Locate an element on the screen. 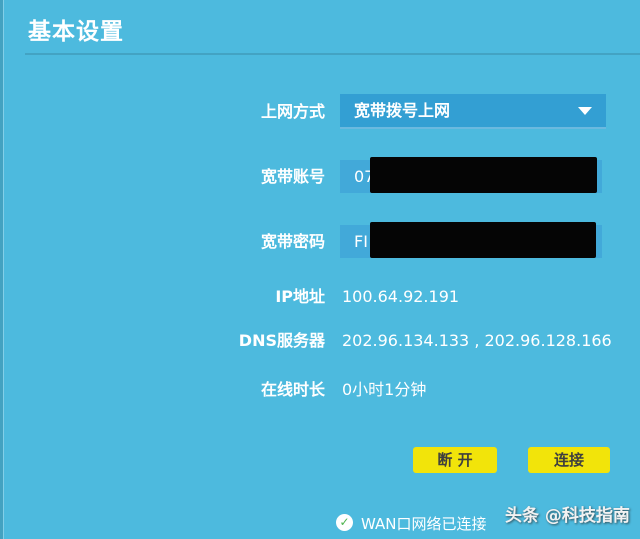 The width and height of the screenshot is (640, 539). ip-address-value: 100.64.92.191 is located at coordinates (401, 296).